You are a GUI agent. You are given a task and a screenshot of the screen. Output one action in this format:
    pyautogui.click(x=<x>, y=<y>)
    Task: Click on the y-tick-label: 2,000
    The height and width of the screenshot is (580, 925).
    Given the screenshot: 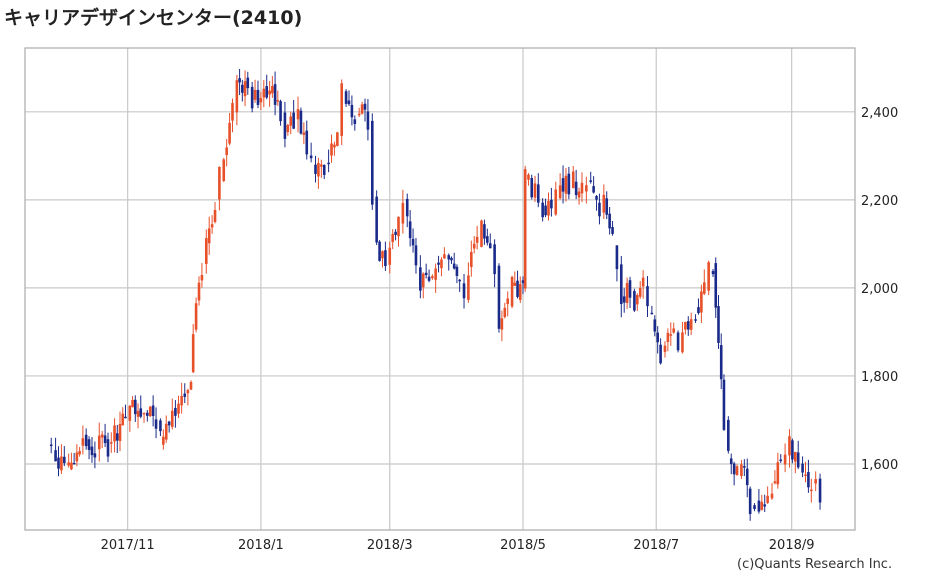 What is the action you would take?
    pyautogui.click(x=879, y=289)
    